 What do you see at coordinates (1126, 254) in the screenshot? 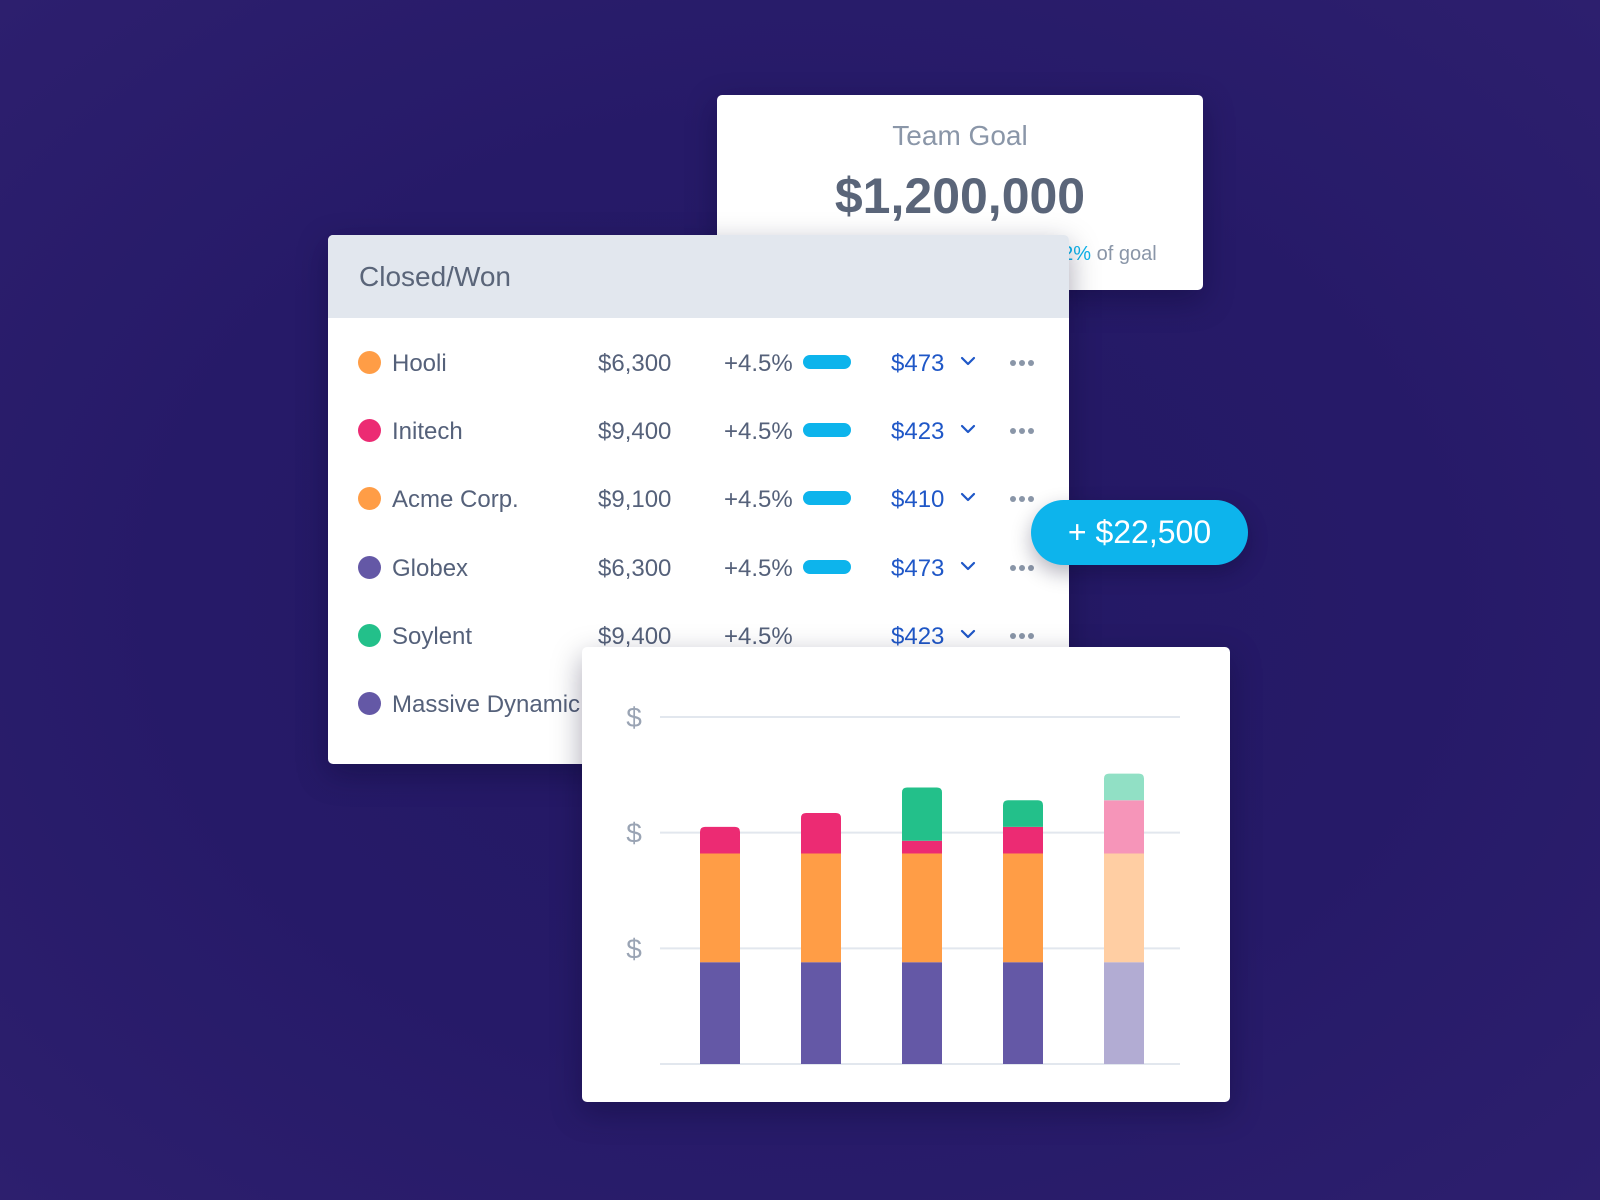
I see `team-goal-of-goal: of goal` at bounding box center [1126, 254].